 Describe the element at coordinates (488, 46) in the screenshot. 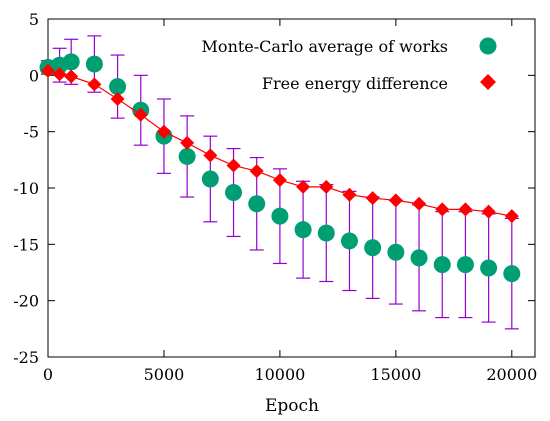

I see `legend-marker-mc` at that location.